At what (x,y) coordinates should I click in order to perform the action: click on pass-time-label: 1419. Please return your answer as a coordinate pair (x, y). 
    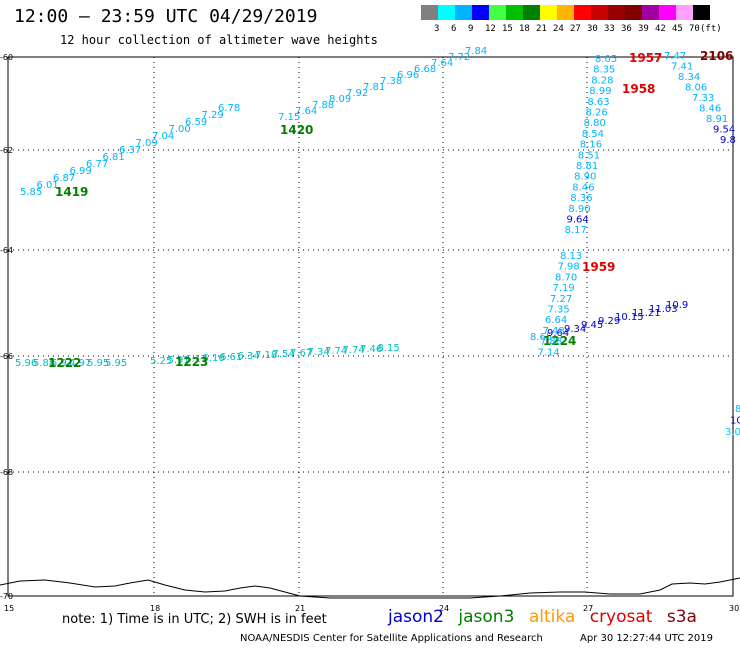
    Looking at the image, I should click on (71, 192).